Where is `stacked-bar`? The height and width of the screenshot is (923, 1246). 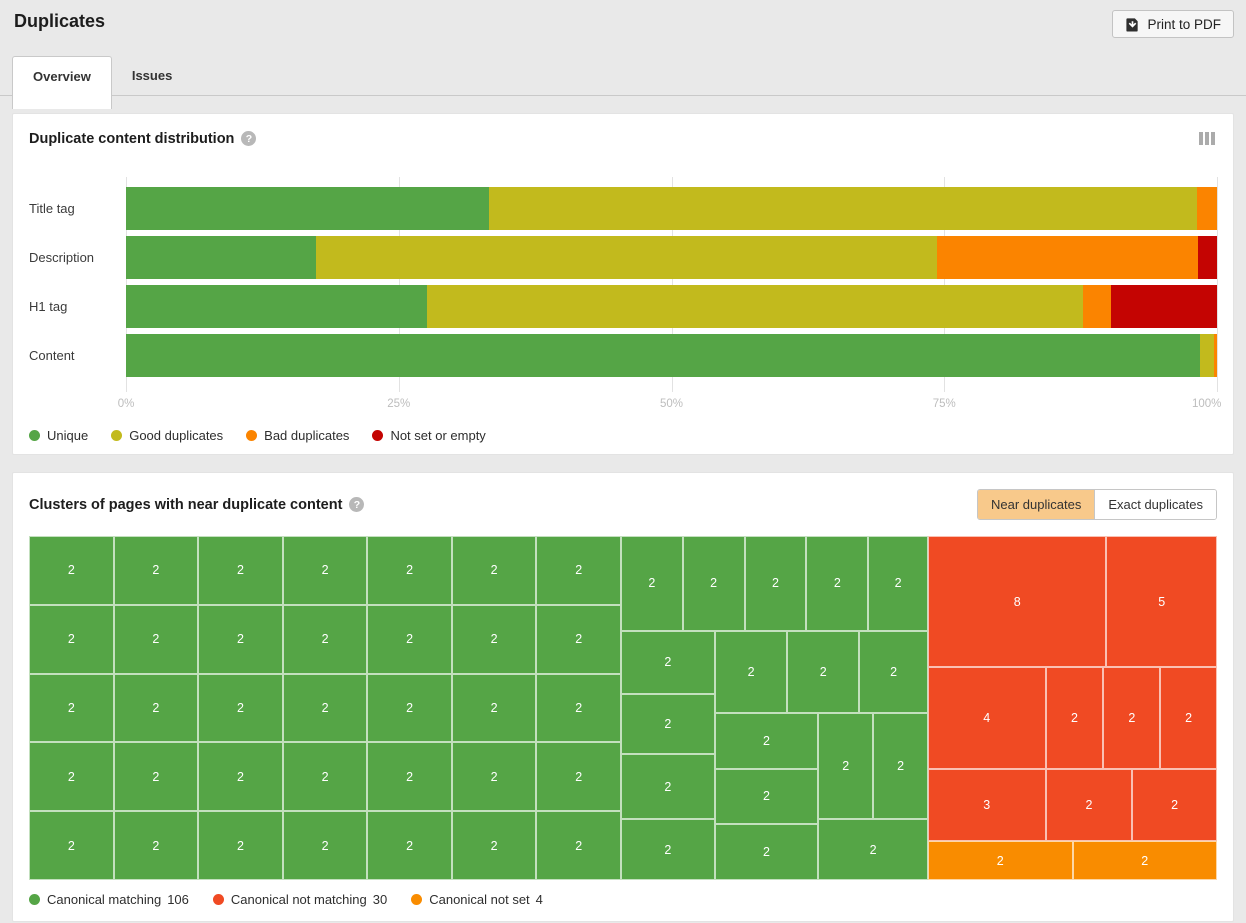
stacked-bar is located at coordinates (671, 355).